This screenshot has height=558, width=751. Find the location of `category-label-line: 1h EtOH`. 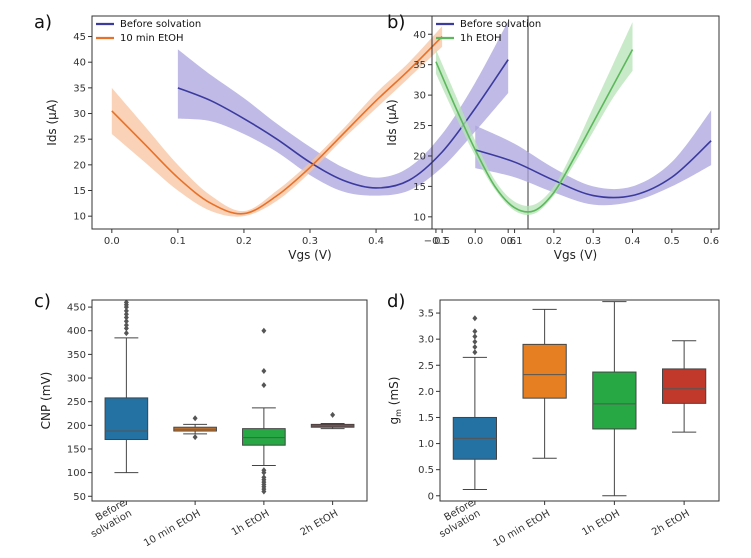

category-label-line: 1h EtOH is located at coordinates (250, 523).